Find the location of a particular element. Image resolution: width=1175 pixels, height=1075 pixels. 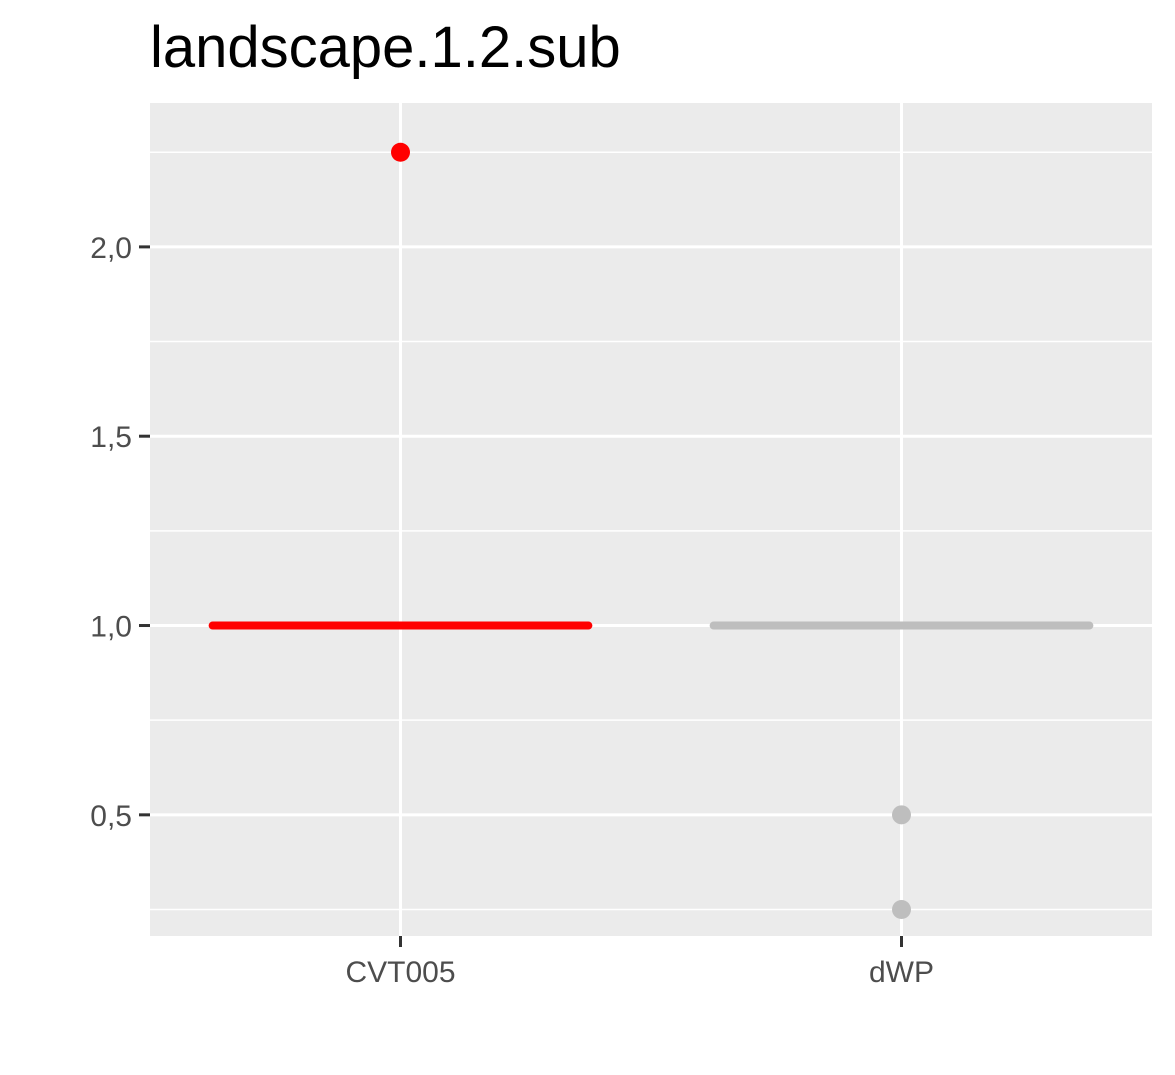

y-tick-label: 2,0 is located at coordinates (111, 248).